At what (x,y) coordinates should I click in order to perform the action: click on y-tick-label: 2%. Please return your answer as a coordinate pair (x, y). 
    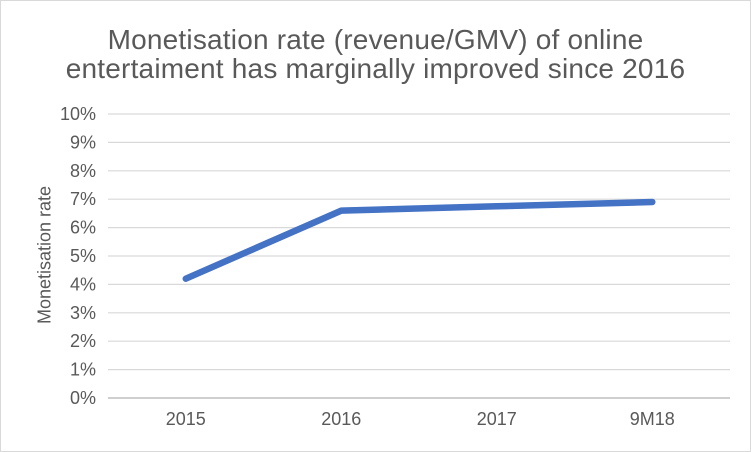
    Looking at the image, I should click on (83, 341).